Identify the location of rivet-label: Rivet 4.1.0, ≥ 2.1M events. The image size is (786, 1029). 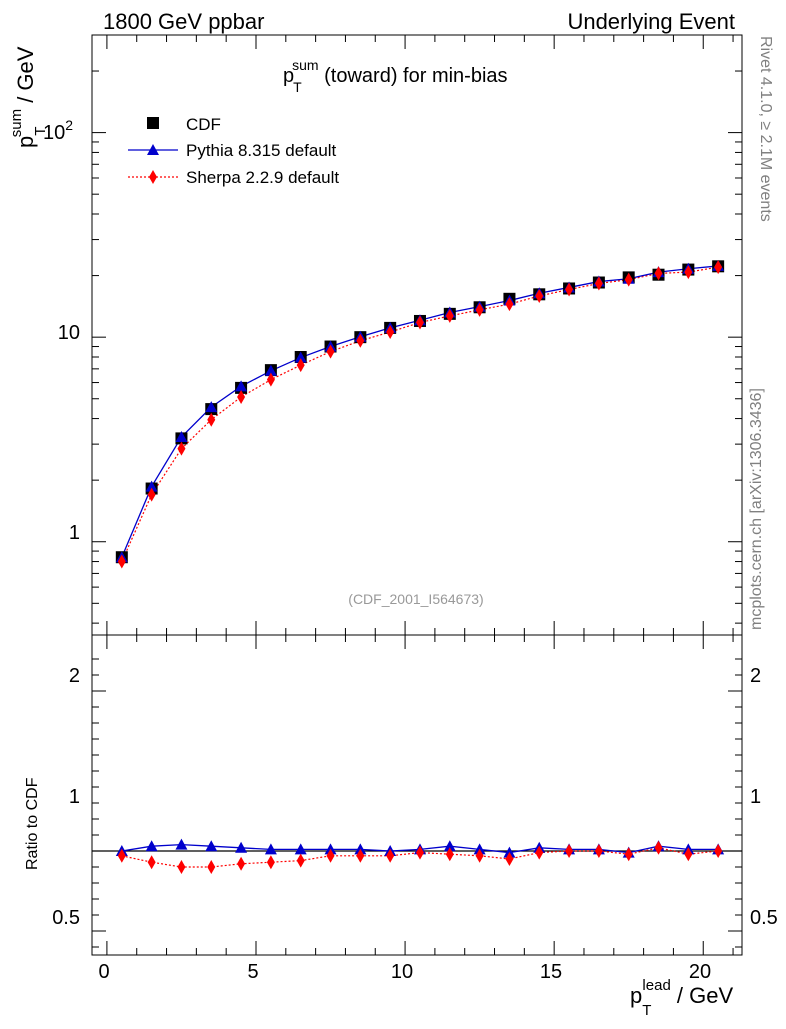
(765, 129).